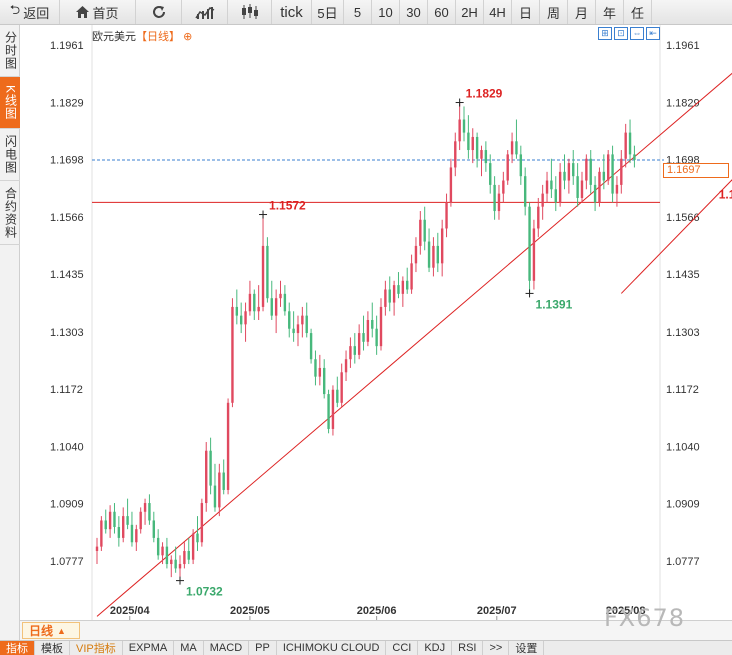  Describe the element at coordinates (10, 213) in the screenshot. I see `sidebar-item-contract: 合约资料` at that location.